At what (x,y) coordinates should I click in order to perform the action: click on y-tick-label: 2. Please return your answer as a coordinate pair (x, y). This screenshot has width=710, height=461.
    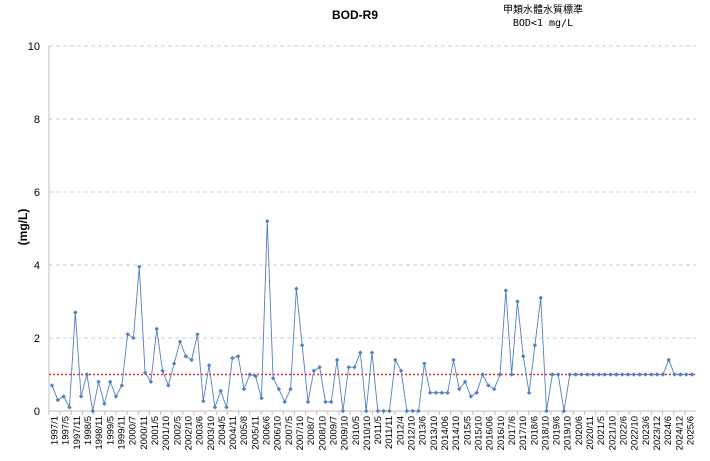
    Looking at the image, I should click on (37, 339).